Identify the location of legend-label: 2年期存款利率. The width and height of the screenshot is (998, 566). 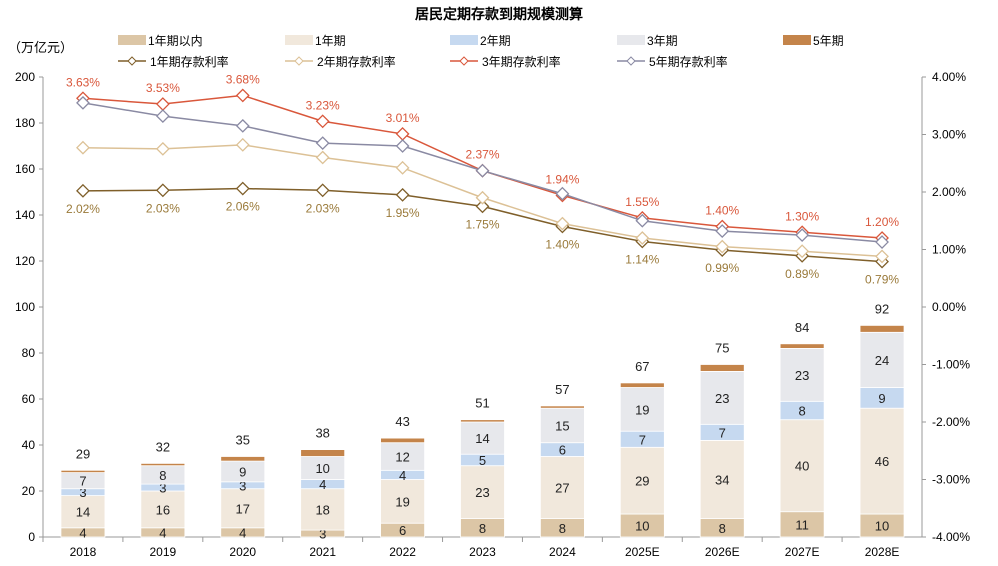
(356, 61).